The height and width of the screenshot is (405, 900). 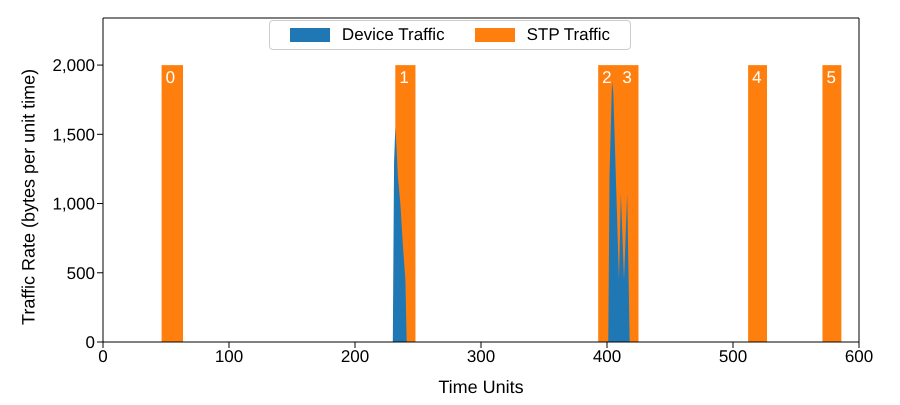 What do you see at coordinates (90, 342) in the screenshot?
I see `y-tick-label: 0` at bounding box center [90, 342].